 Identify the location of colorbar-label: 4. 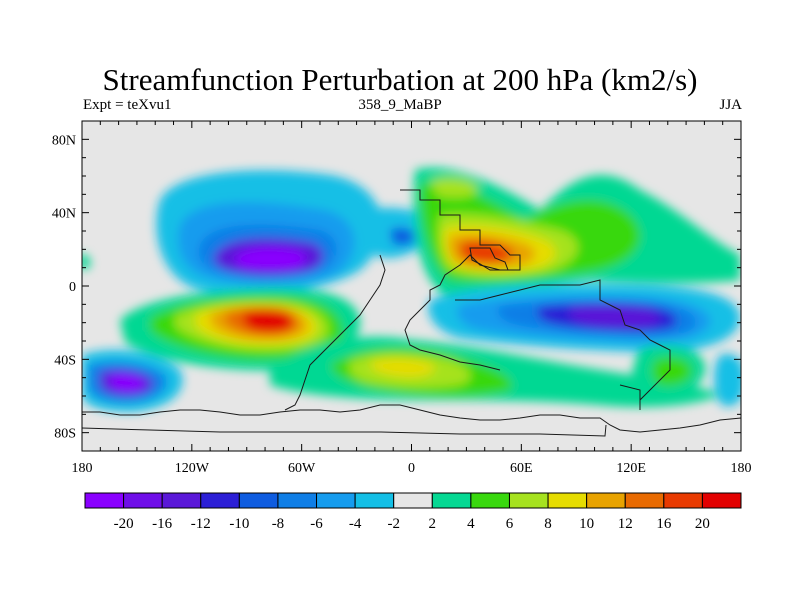
(471, 524).